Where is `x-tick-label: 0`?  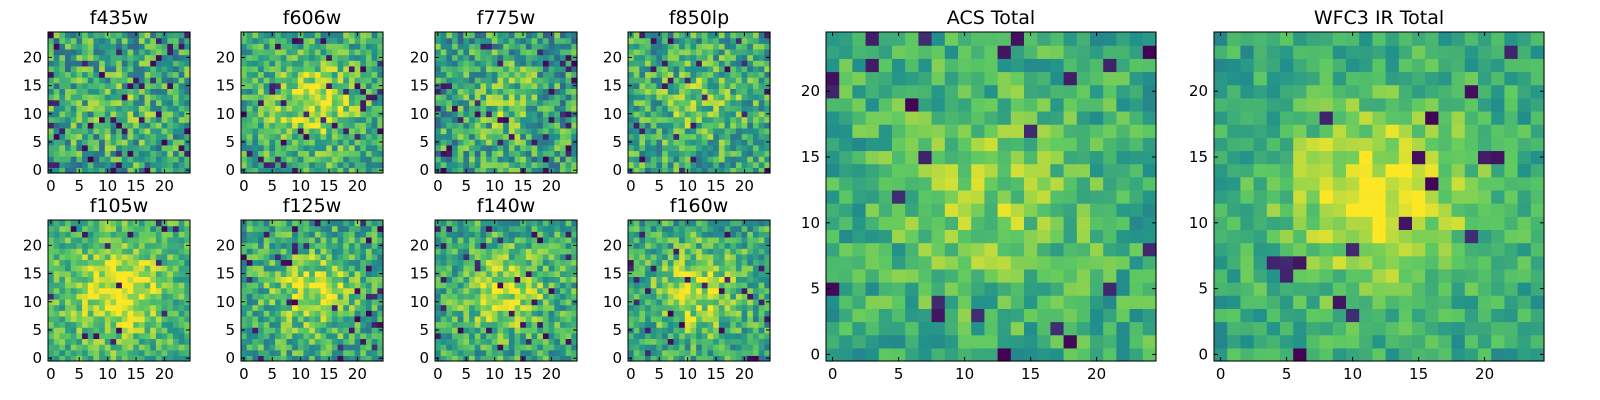 x-tick-label: 0 is located at coordinates (51, 186).